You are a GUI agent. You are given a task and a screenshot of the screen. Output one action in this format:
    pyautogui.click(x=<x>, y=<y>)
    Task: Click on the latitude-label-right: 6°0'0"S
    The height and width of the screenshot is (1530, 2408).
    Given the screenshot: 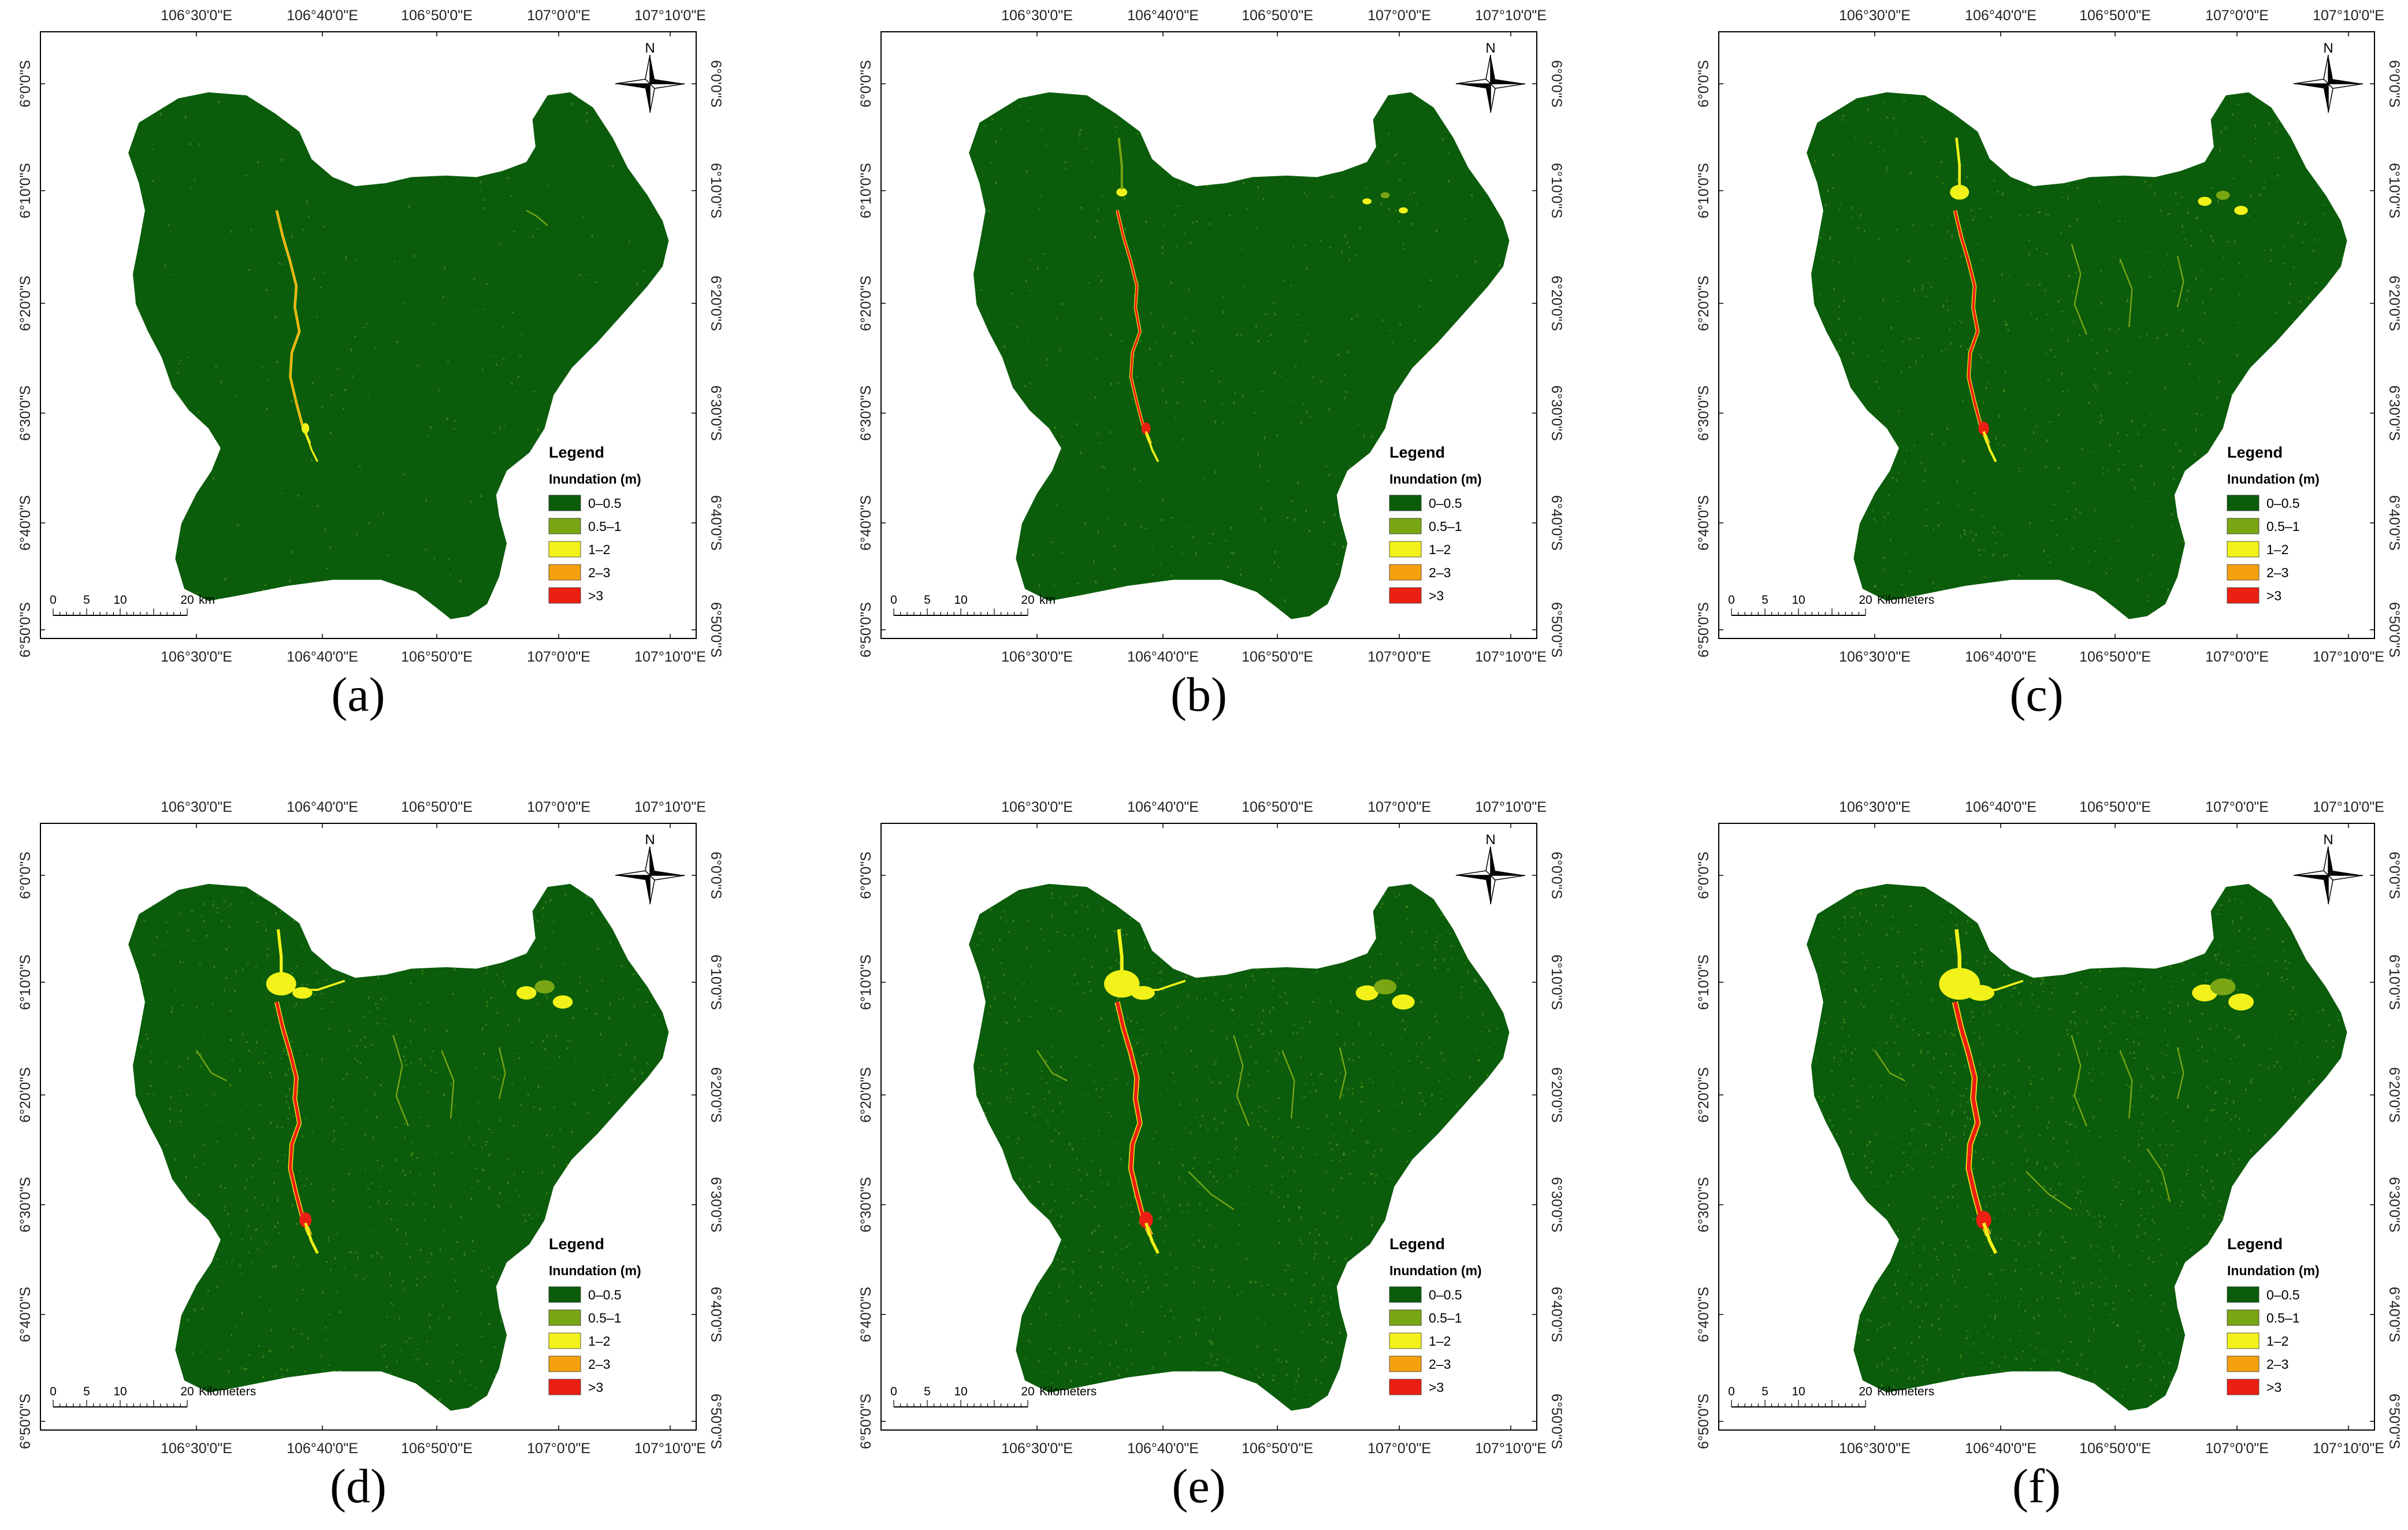 What is the action you would take?
    pyautogui.click(x=716, y=875)
    